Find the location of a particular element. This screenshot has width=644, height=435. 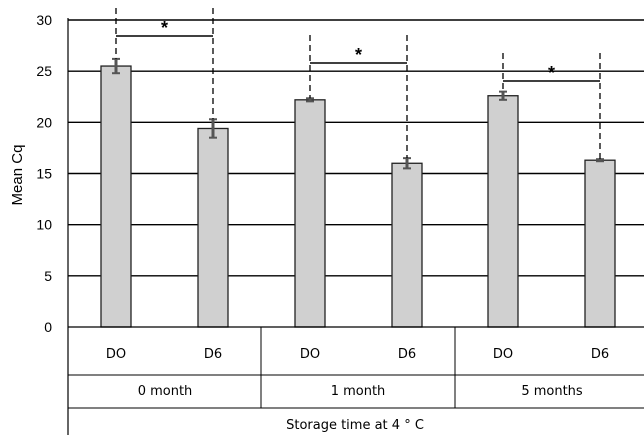

y-tick-label: 5 is located at coordinates (48, 276).